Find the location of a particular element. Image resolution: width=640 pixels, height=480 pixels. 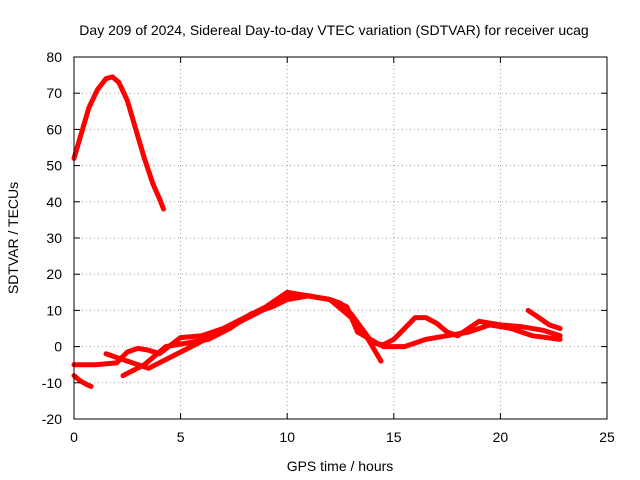

y-tick-label: 0 is located at coordinates (58, 347).